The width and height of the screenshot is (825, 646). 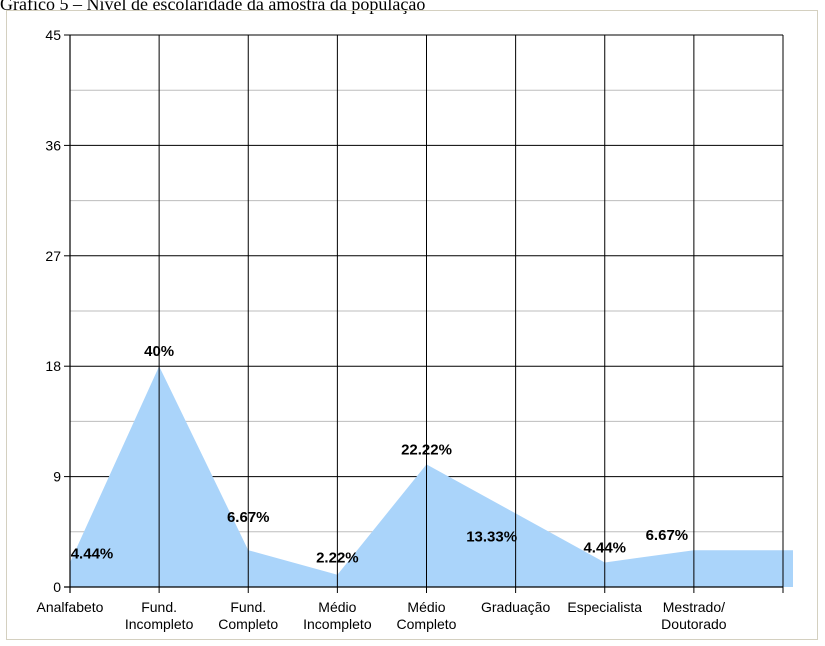 What do you see at coordinates (426, 449) in the screenshot?
I see `data-label: 22.22%` at bounding box center [426, 449].